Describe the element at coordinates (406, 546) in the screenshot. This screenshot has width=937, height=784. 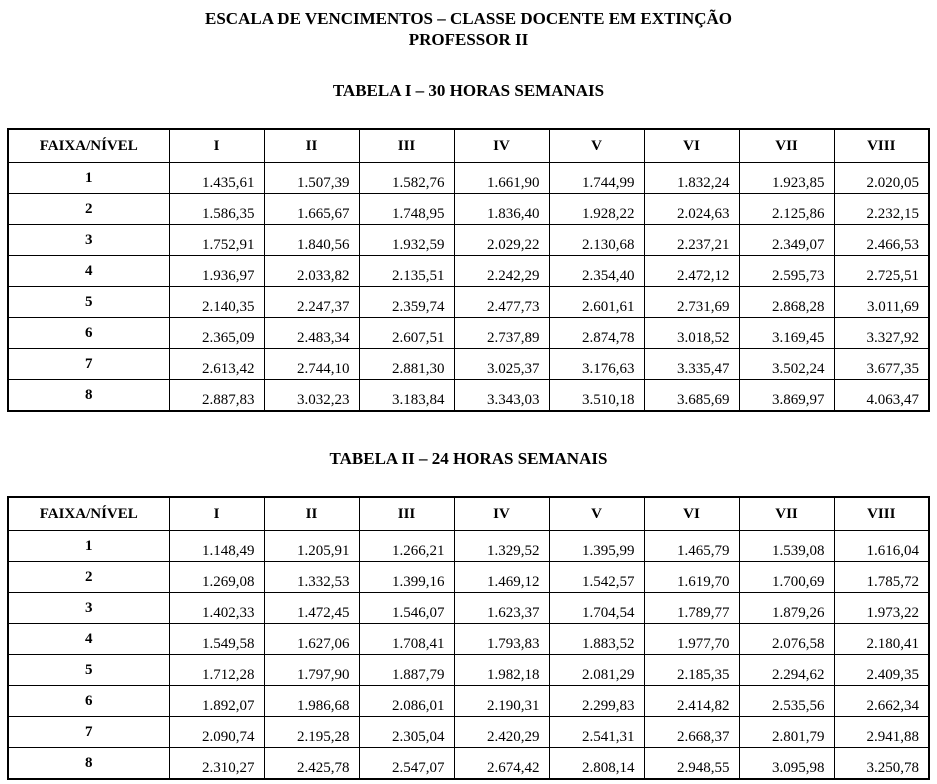
I see `value-cell: 1.266,21` at that location.